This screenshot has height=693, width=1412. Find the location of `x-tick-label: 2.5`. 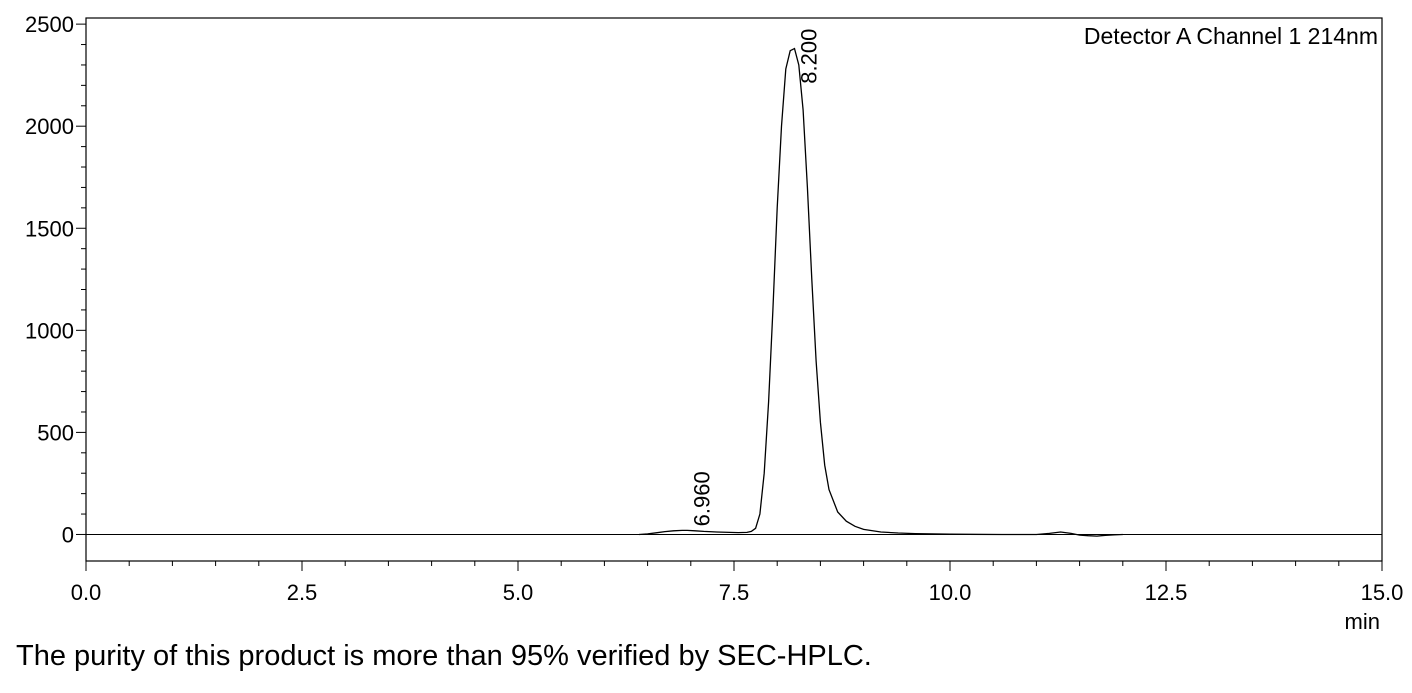

x-tick-label: 2.5 is located at coordinates (302, 592).